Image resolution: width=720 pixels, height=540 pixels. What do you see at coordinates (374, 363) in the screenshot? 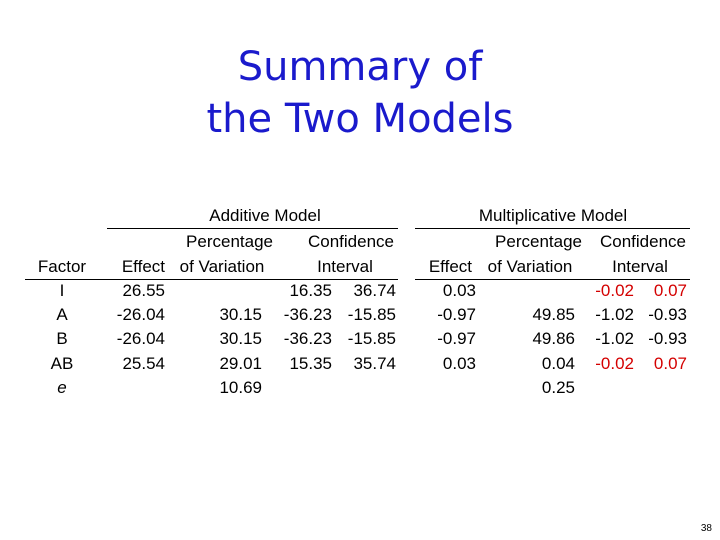
I see `table-cell: 35.74` at bounding box center [374, 363].